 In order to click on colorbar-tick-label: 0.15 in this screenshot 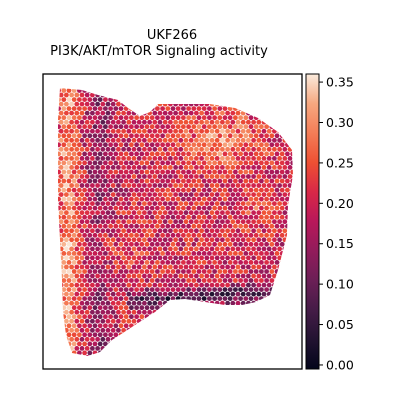, I will do `click(340, 243)`.